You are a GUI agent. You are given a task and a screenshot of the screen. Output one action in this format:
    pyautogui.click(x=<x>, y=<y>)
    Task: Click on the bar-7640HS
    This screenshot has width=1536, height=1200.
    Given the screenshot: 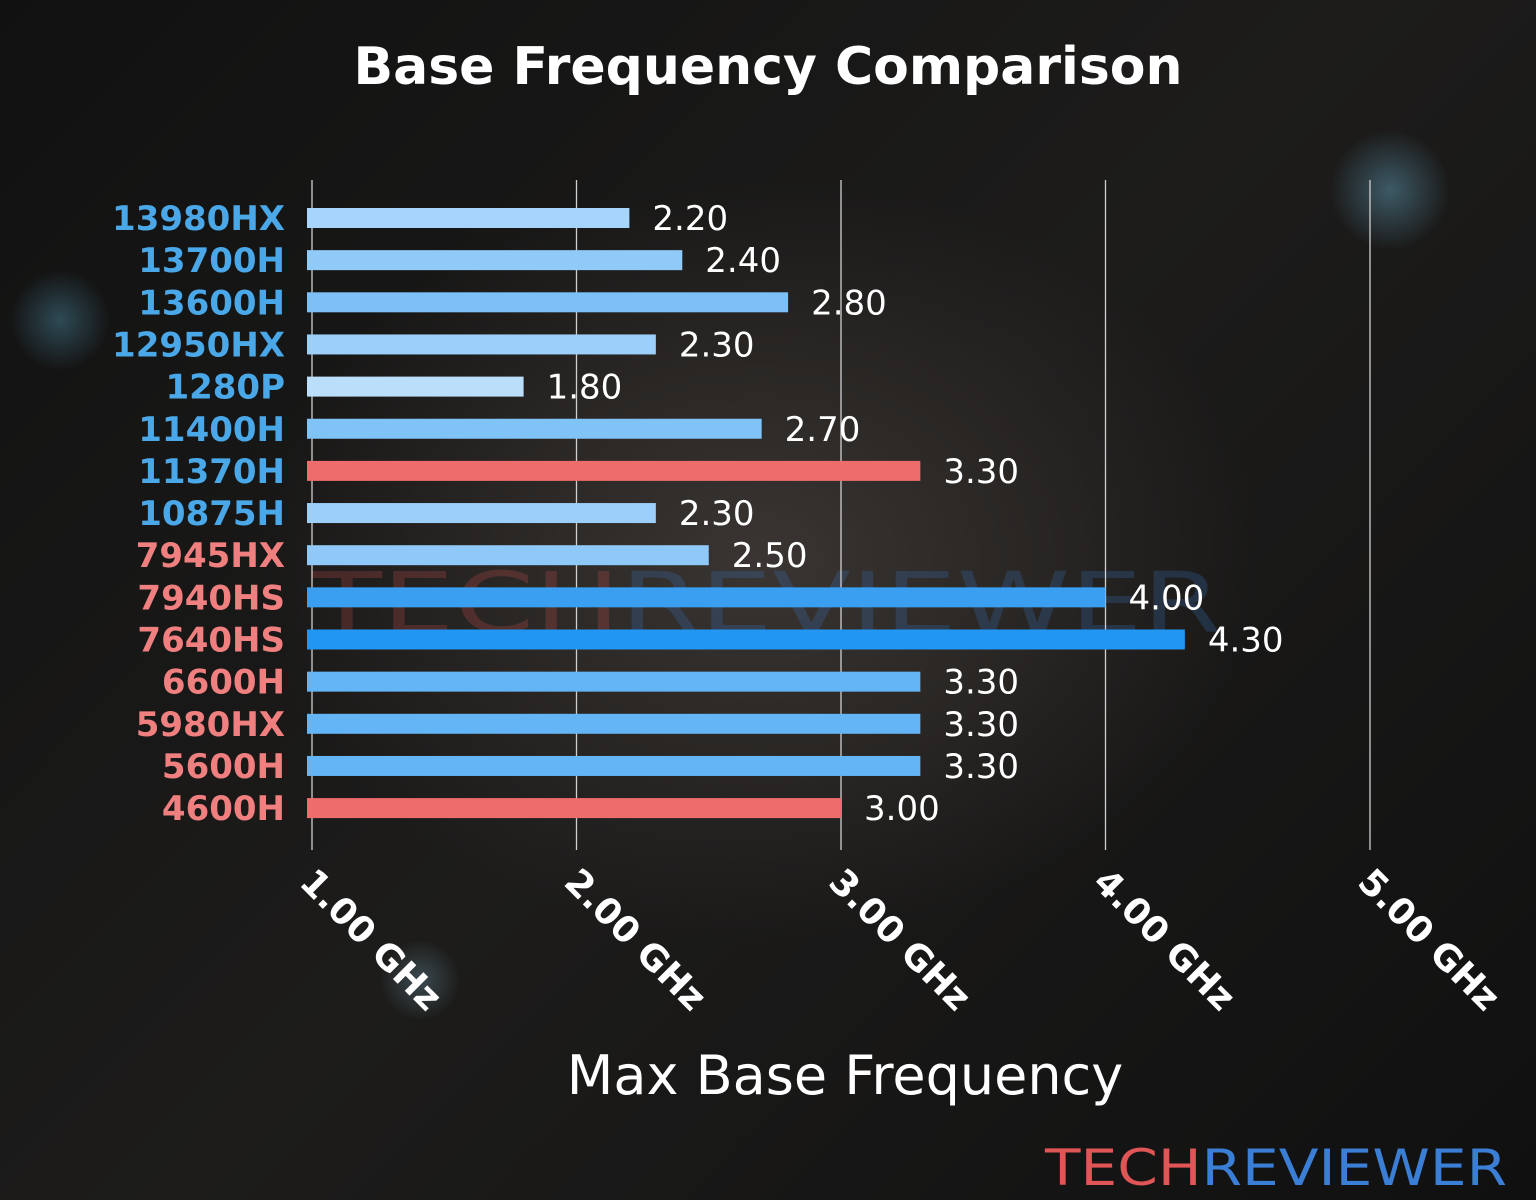 What is the action you would take?
    pyautogui.click(x=746, y=639)
    